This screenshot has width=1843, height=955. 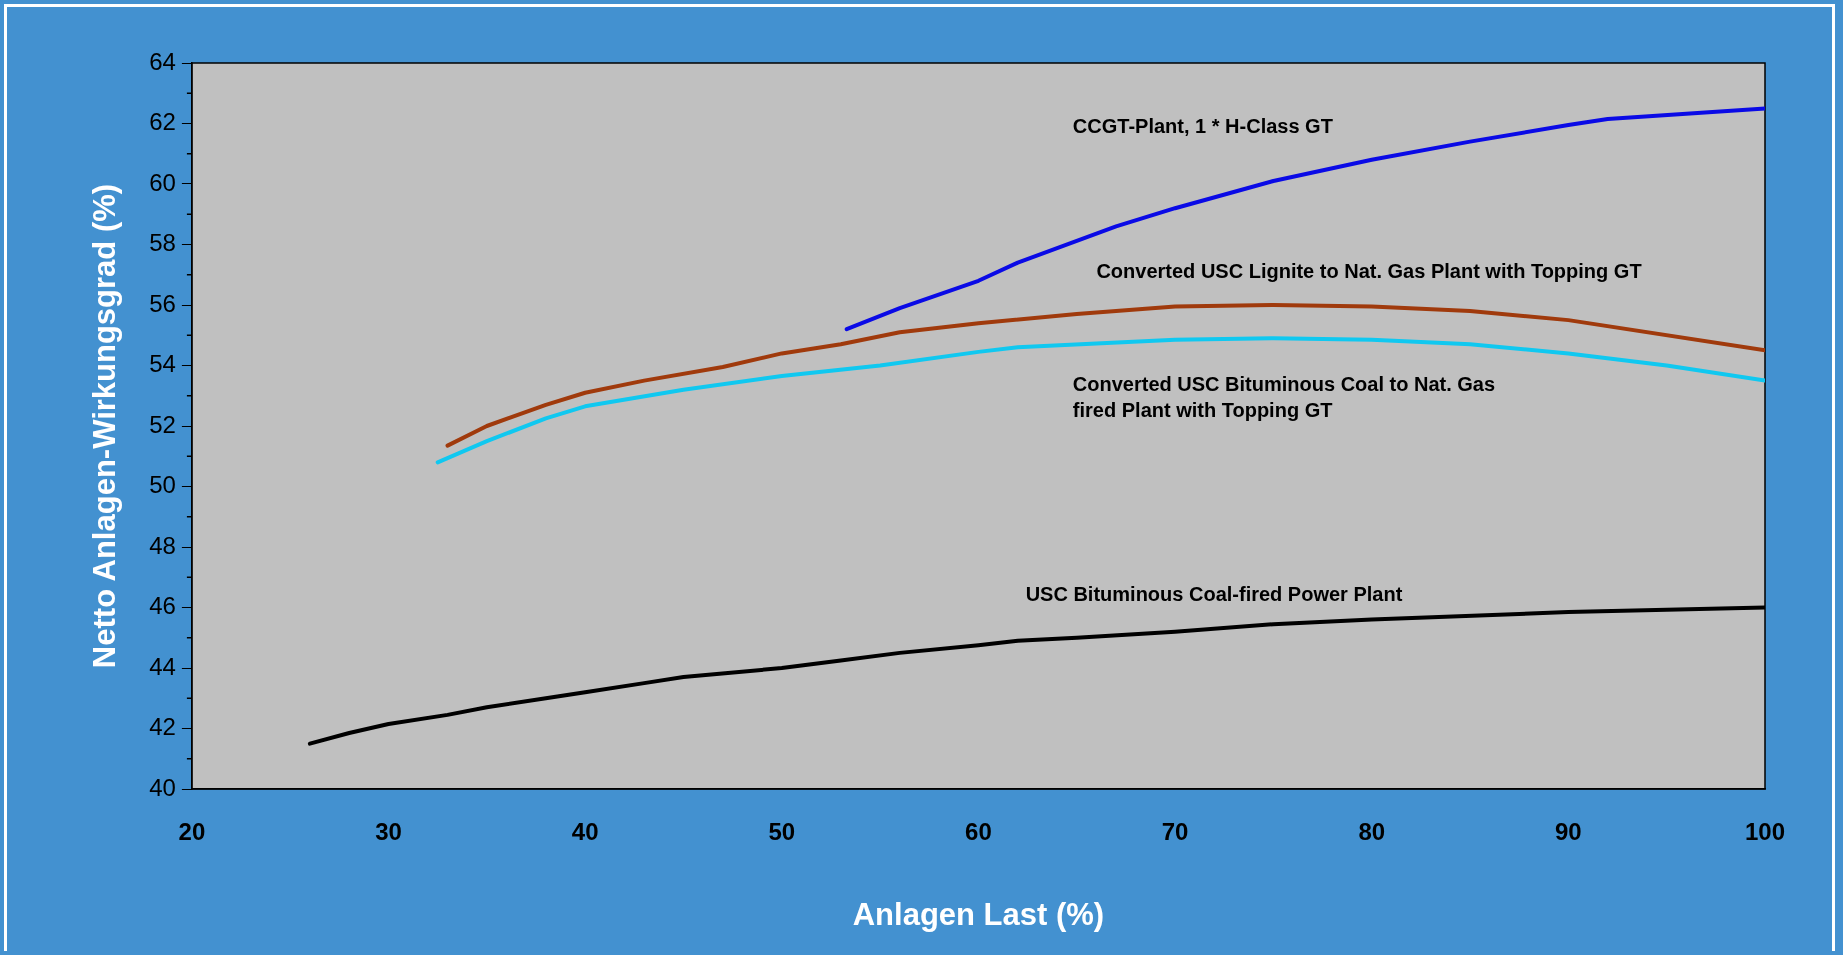 What do you see at coordinates (1214, 594) in the screenshot?
I see `series-label: USC Bituminous Coal-fired Power Plant` at bounding box center [1214, 594].